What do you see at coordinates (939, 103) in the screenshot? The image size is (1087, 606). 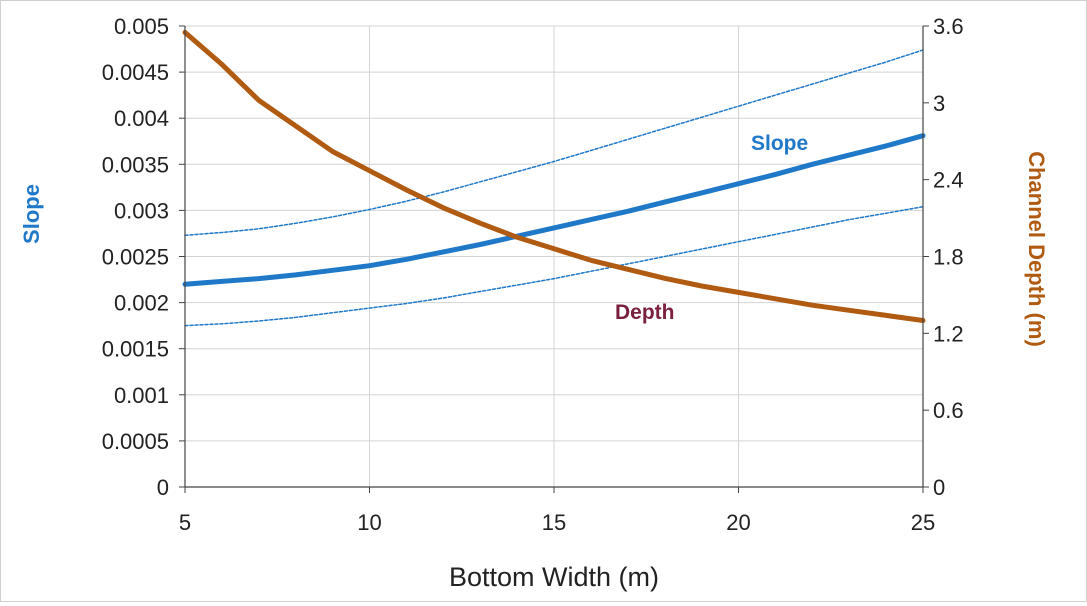 I see `y2-tick-label: 3` at bounding box center [939, 103].